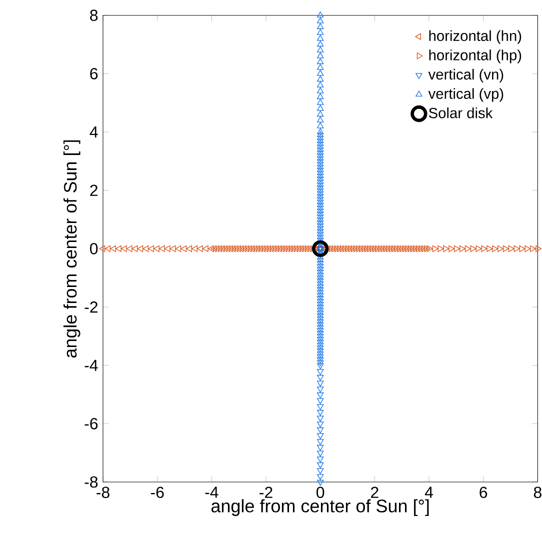 Image resolution: width=542 pixels, height=537 pixels. I want to click on y-tick-label: 8, so click(94, 15).